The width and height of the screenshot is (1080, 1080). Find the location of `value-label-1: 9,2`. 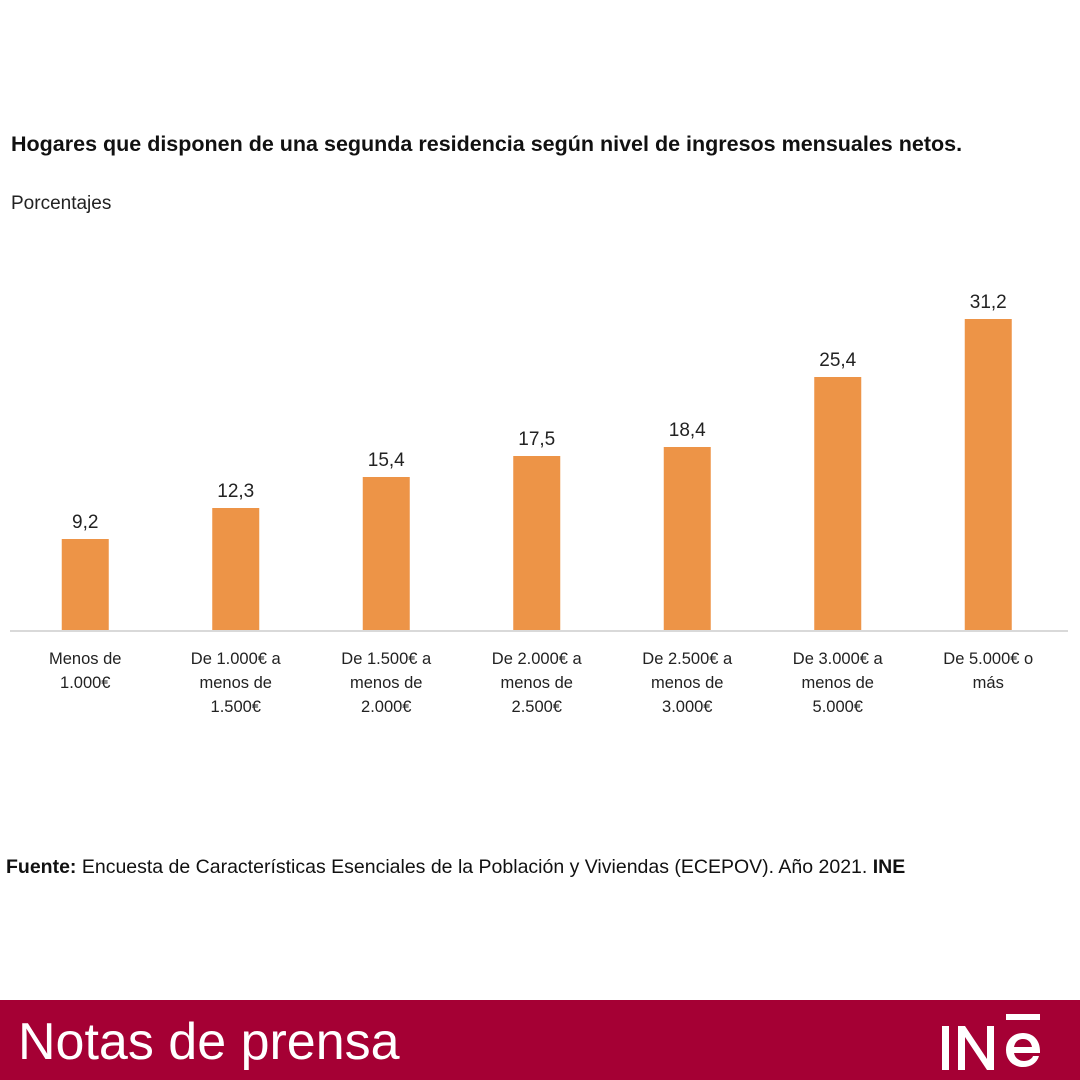

value-label-1: 9,2 is located at coordinates (85, 522).